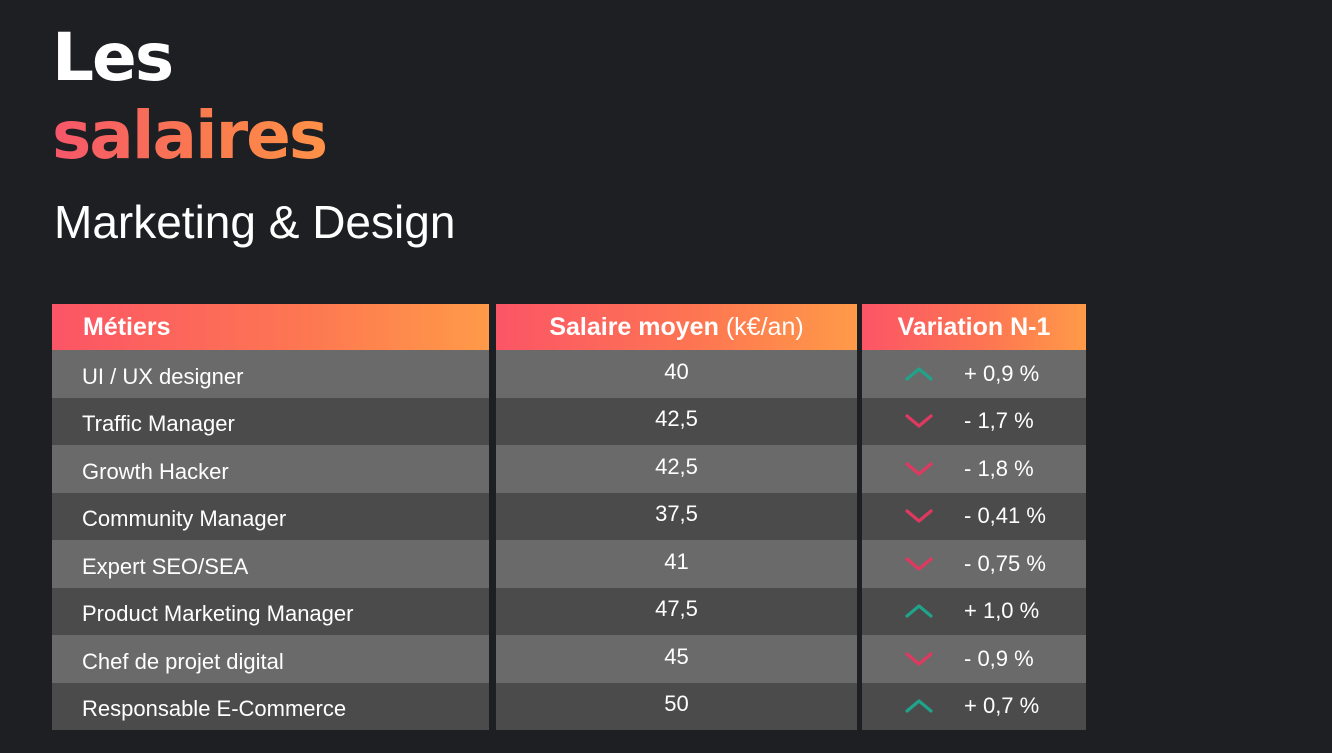 This screenshot has width=1332, height=753. I want to click on salary-cell: 50, so click(676, 706).